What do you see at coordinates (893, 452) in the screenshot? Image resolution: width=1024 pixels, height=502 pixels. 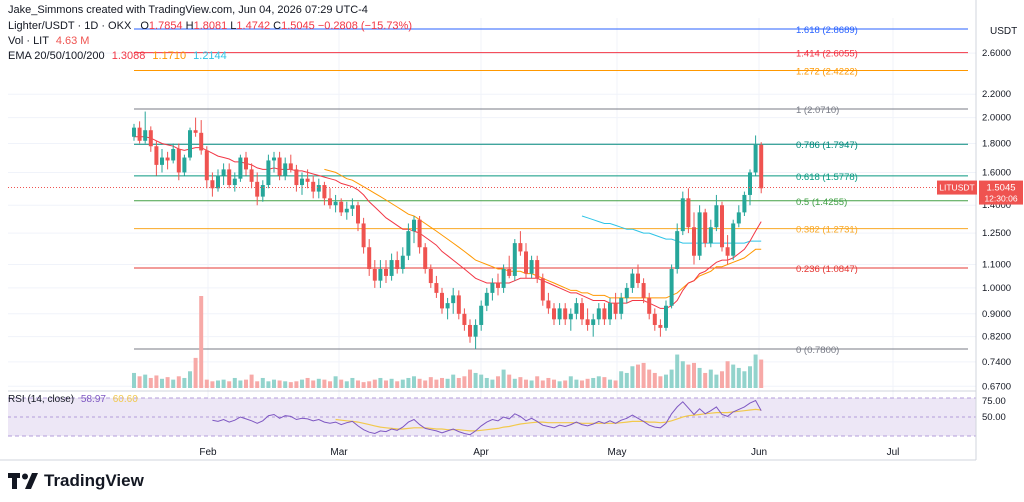 I see `time-tick-label: Jul` at bounding box center [893, 452].